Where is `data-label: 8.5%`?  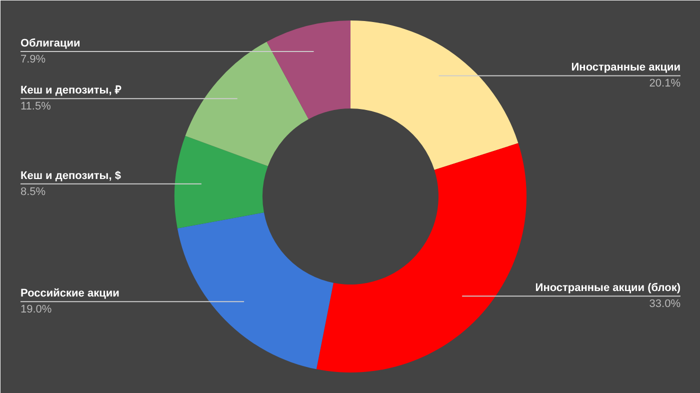 data-label: 8.5% is located at coordinates (33, 192).